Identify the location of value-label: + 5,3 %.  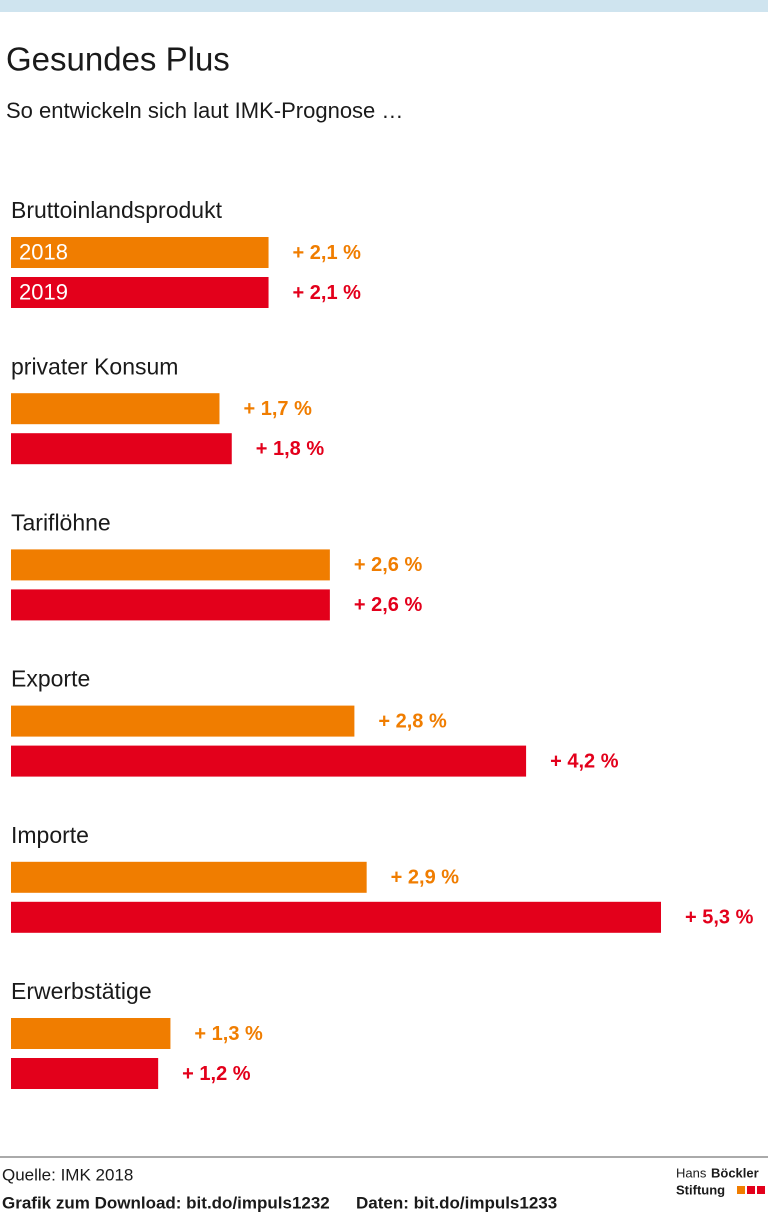
(719, 918).